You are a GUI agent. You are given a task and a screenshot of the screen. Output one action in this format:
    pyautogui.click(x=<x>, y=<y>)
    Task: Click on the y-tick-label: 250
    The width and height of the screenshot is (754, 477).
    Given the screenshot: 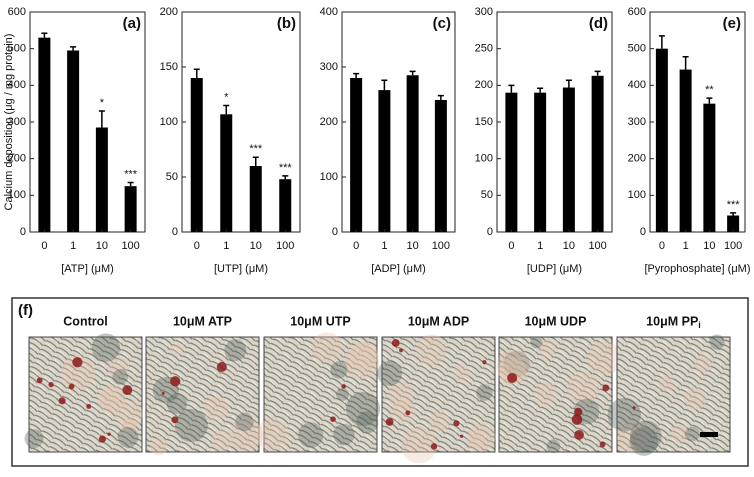 What is the action you would take?
    pyautogui.click(x=484, y=49)
    